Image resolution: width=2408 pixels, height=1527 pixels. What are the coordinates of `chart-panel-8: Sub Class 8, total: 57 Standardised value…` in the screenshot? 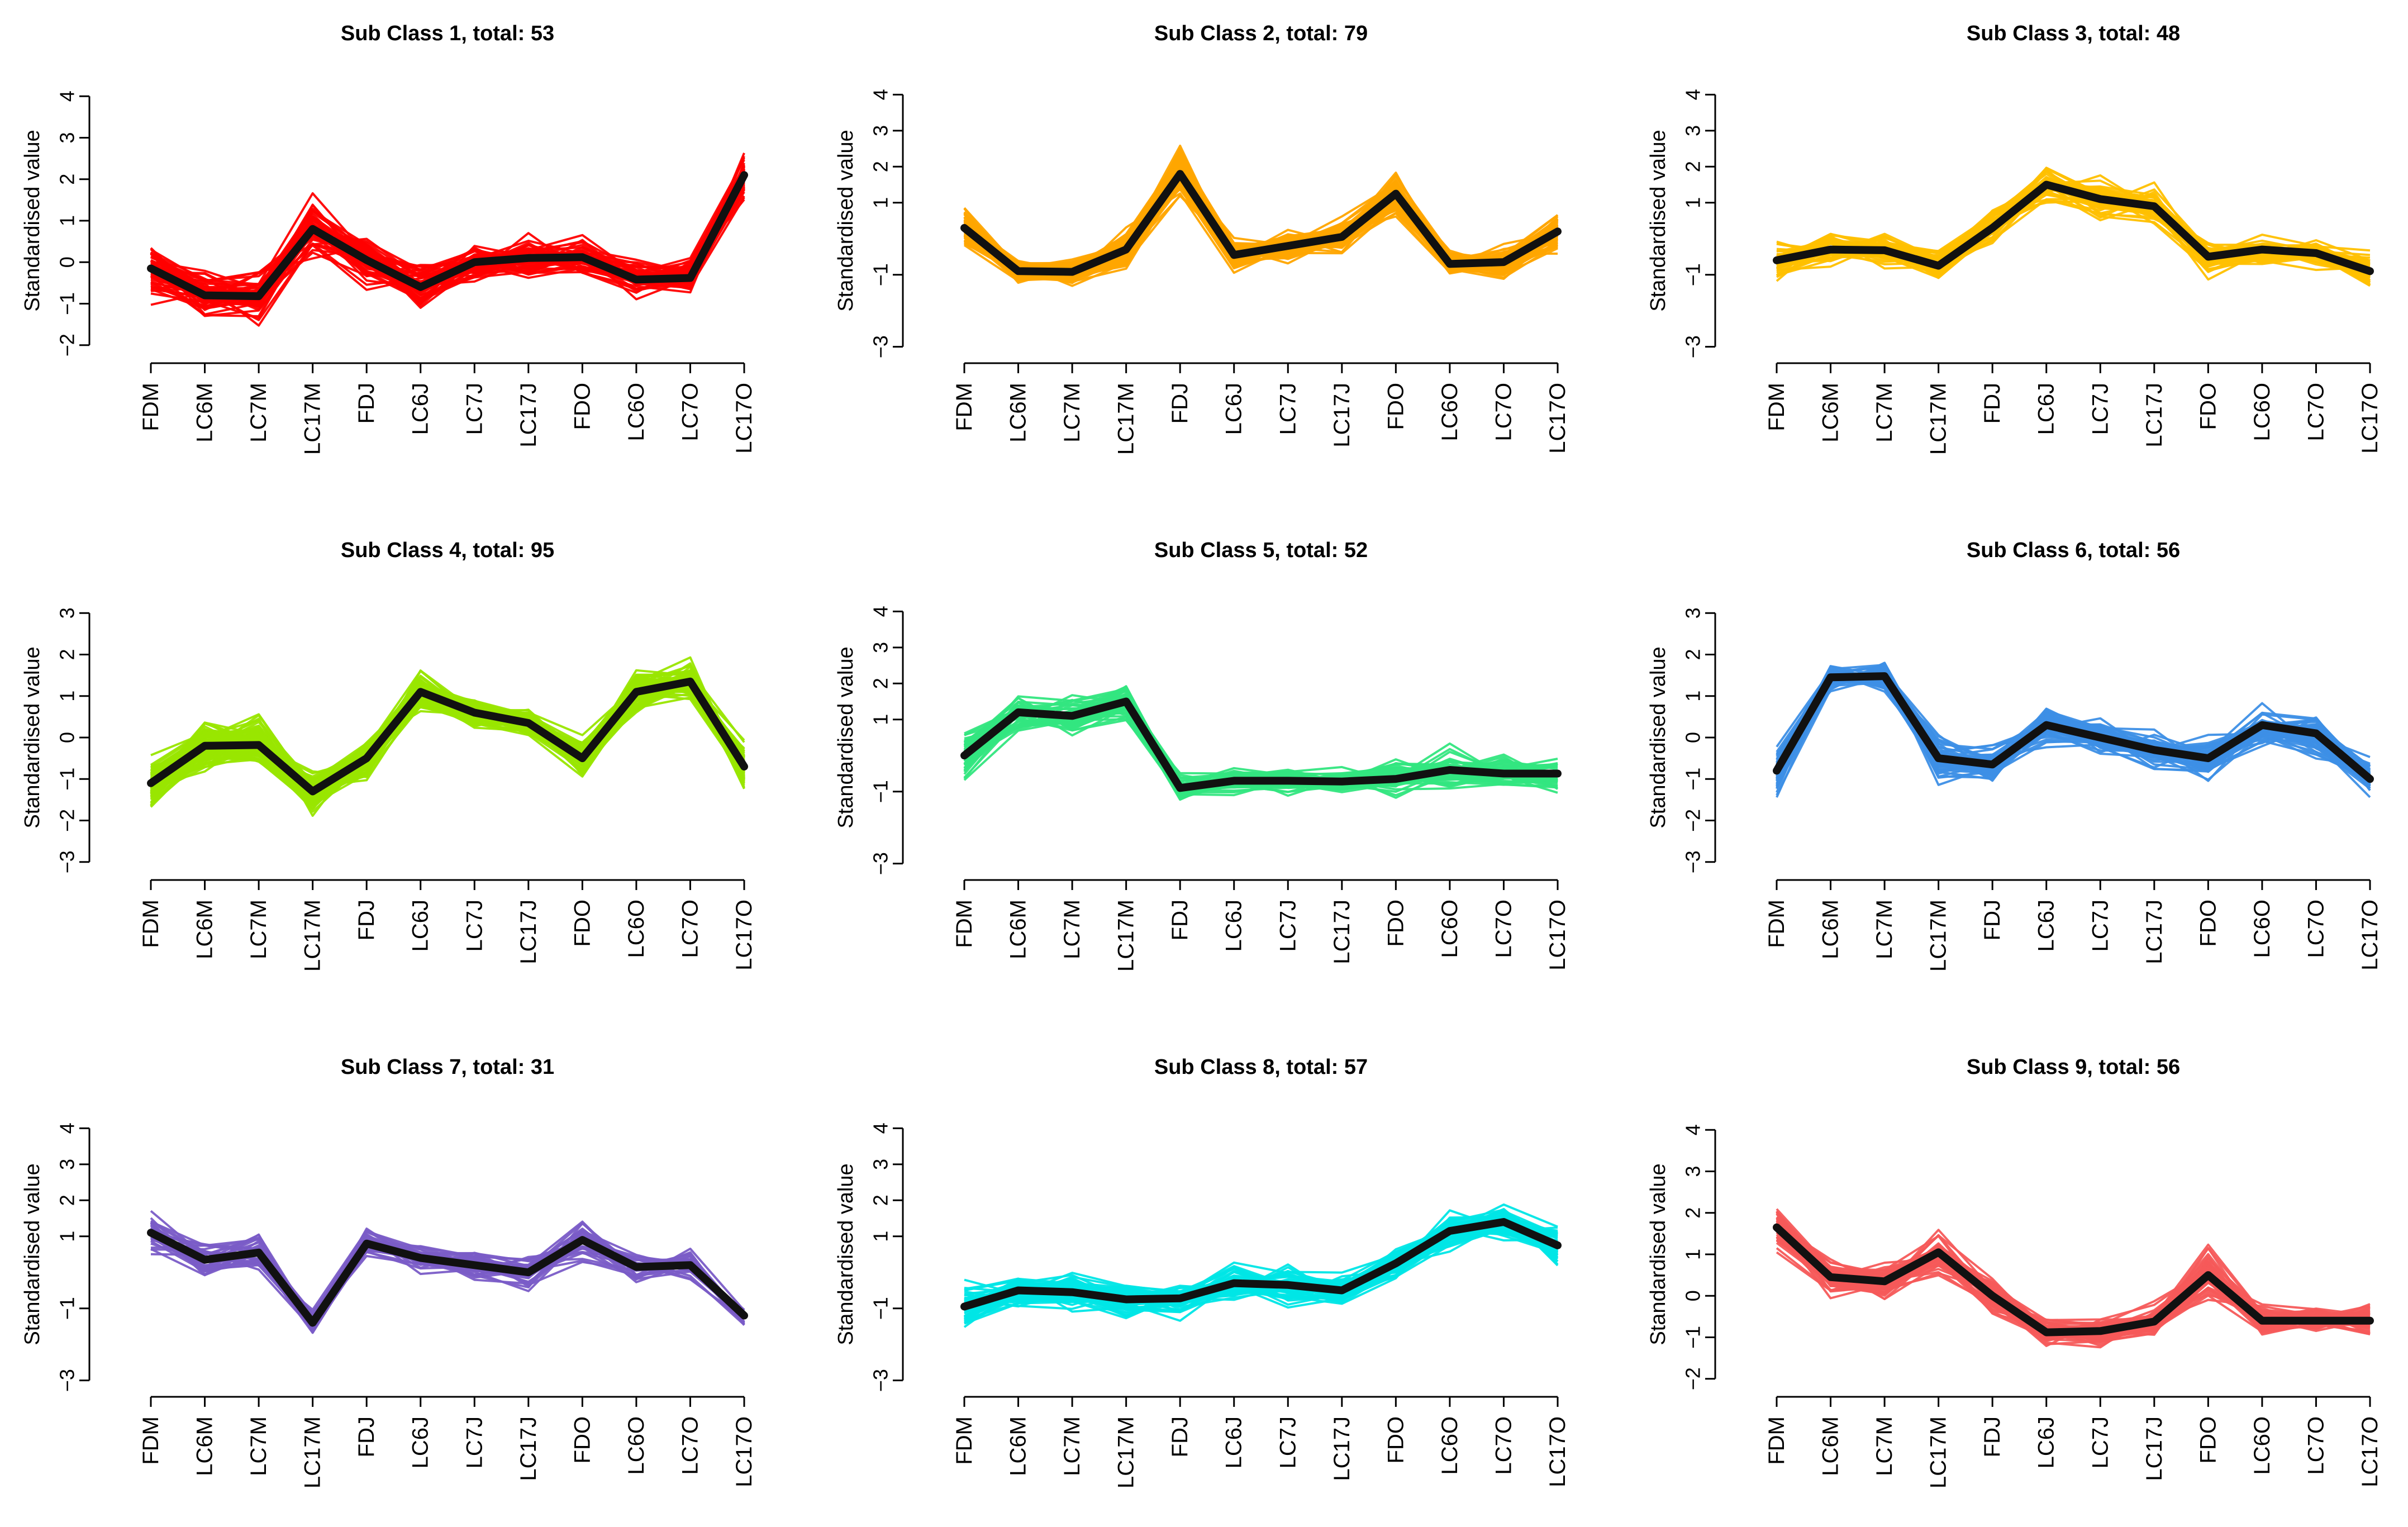 It's located at (1202, 1271).